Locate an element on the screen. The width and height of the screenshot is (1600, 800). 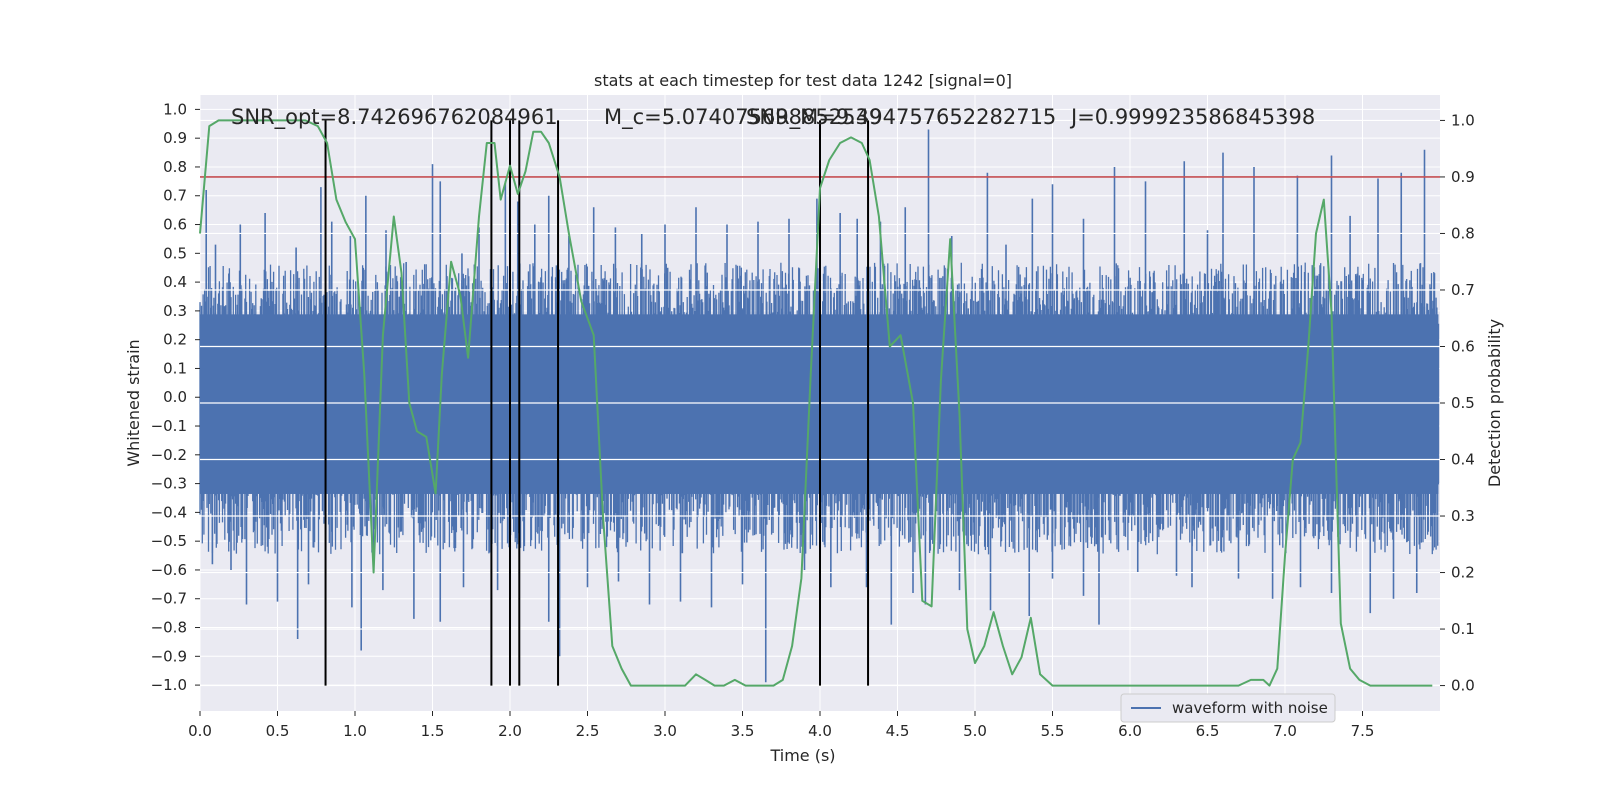
y2-tick-label: 0.7 is located at coordinates (1463, 290).